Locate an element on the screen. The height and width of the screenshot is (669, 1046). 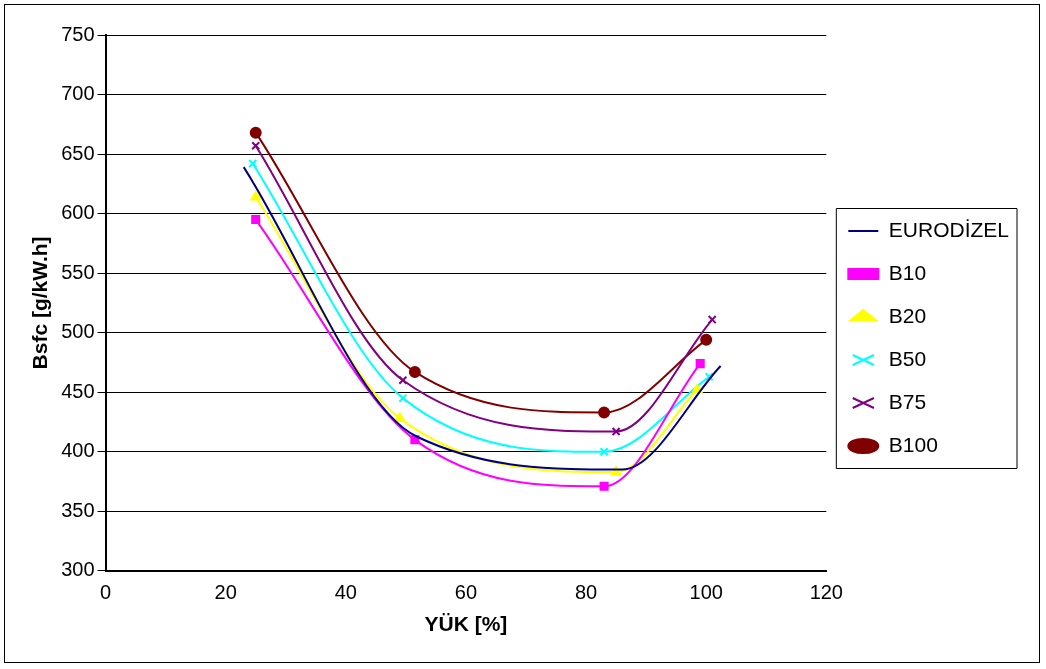
y-tick-label: 300 is located at coordinates (78, 569).